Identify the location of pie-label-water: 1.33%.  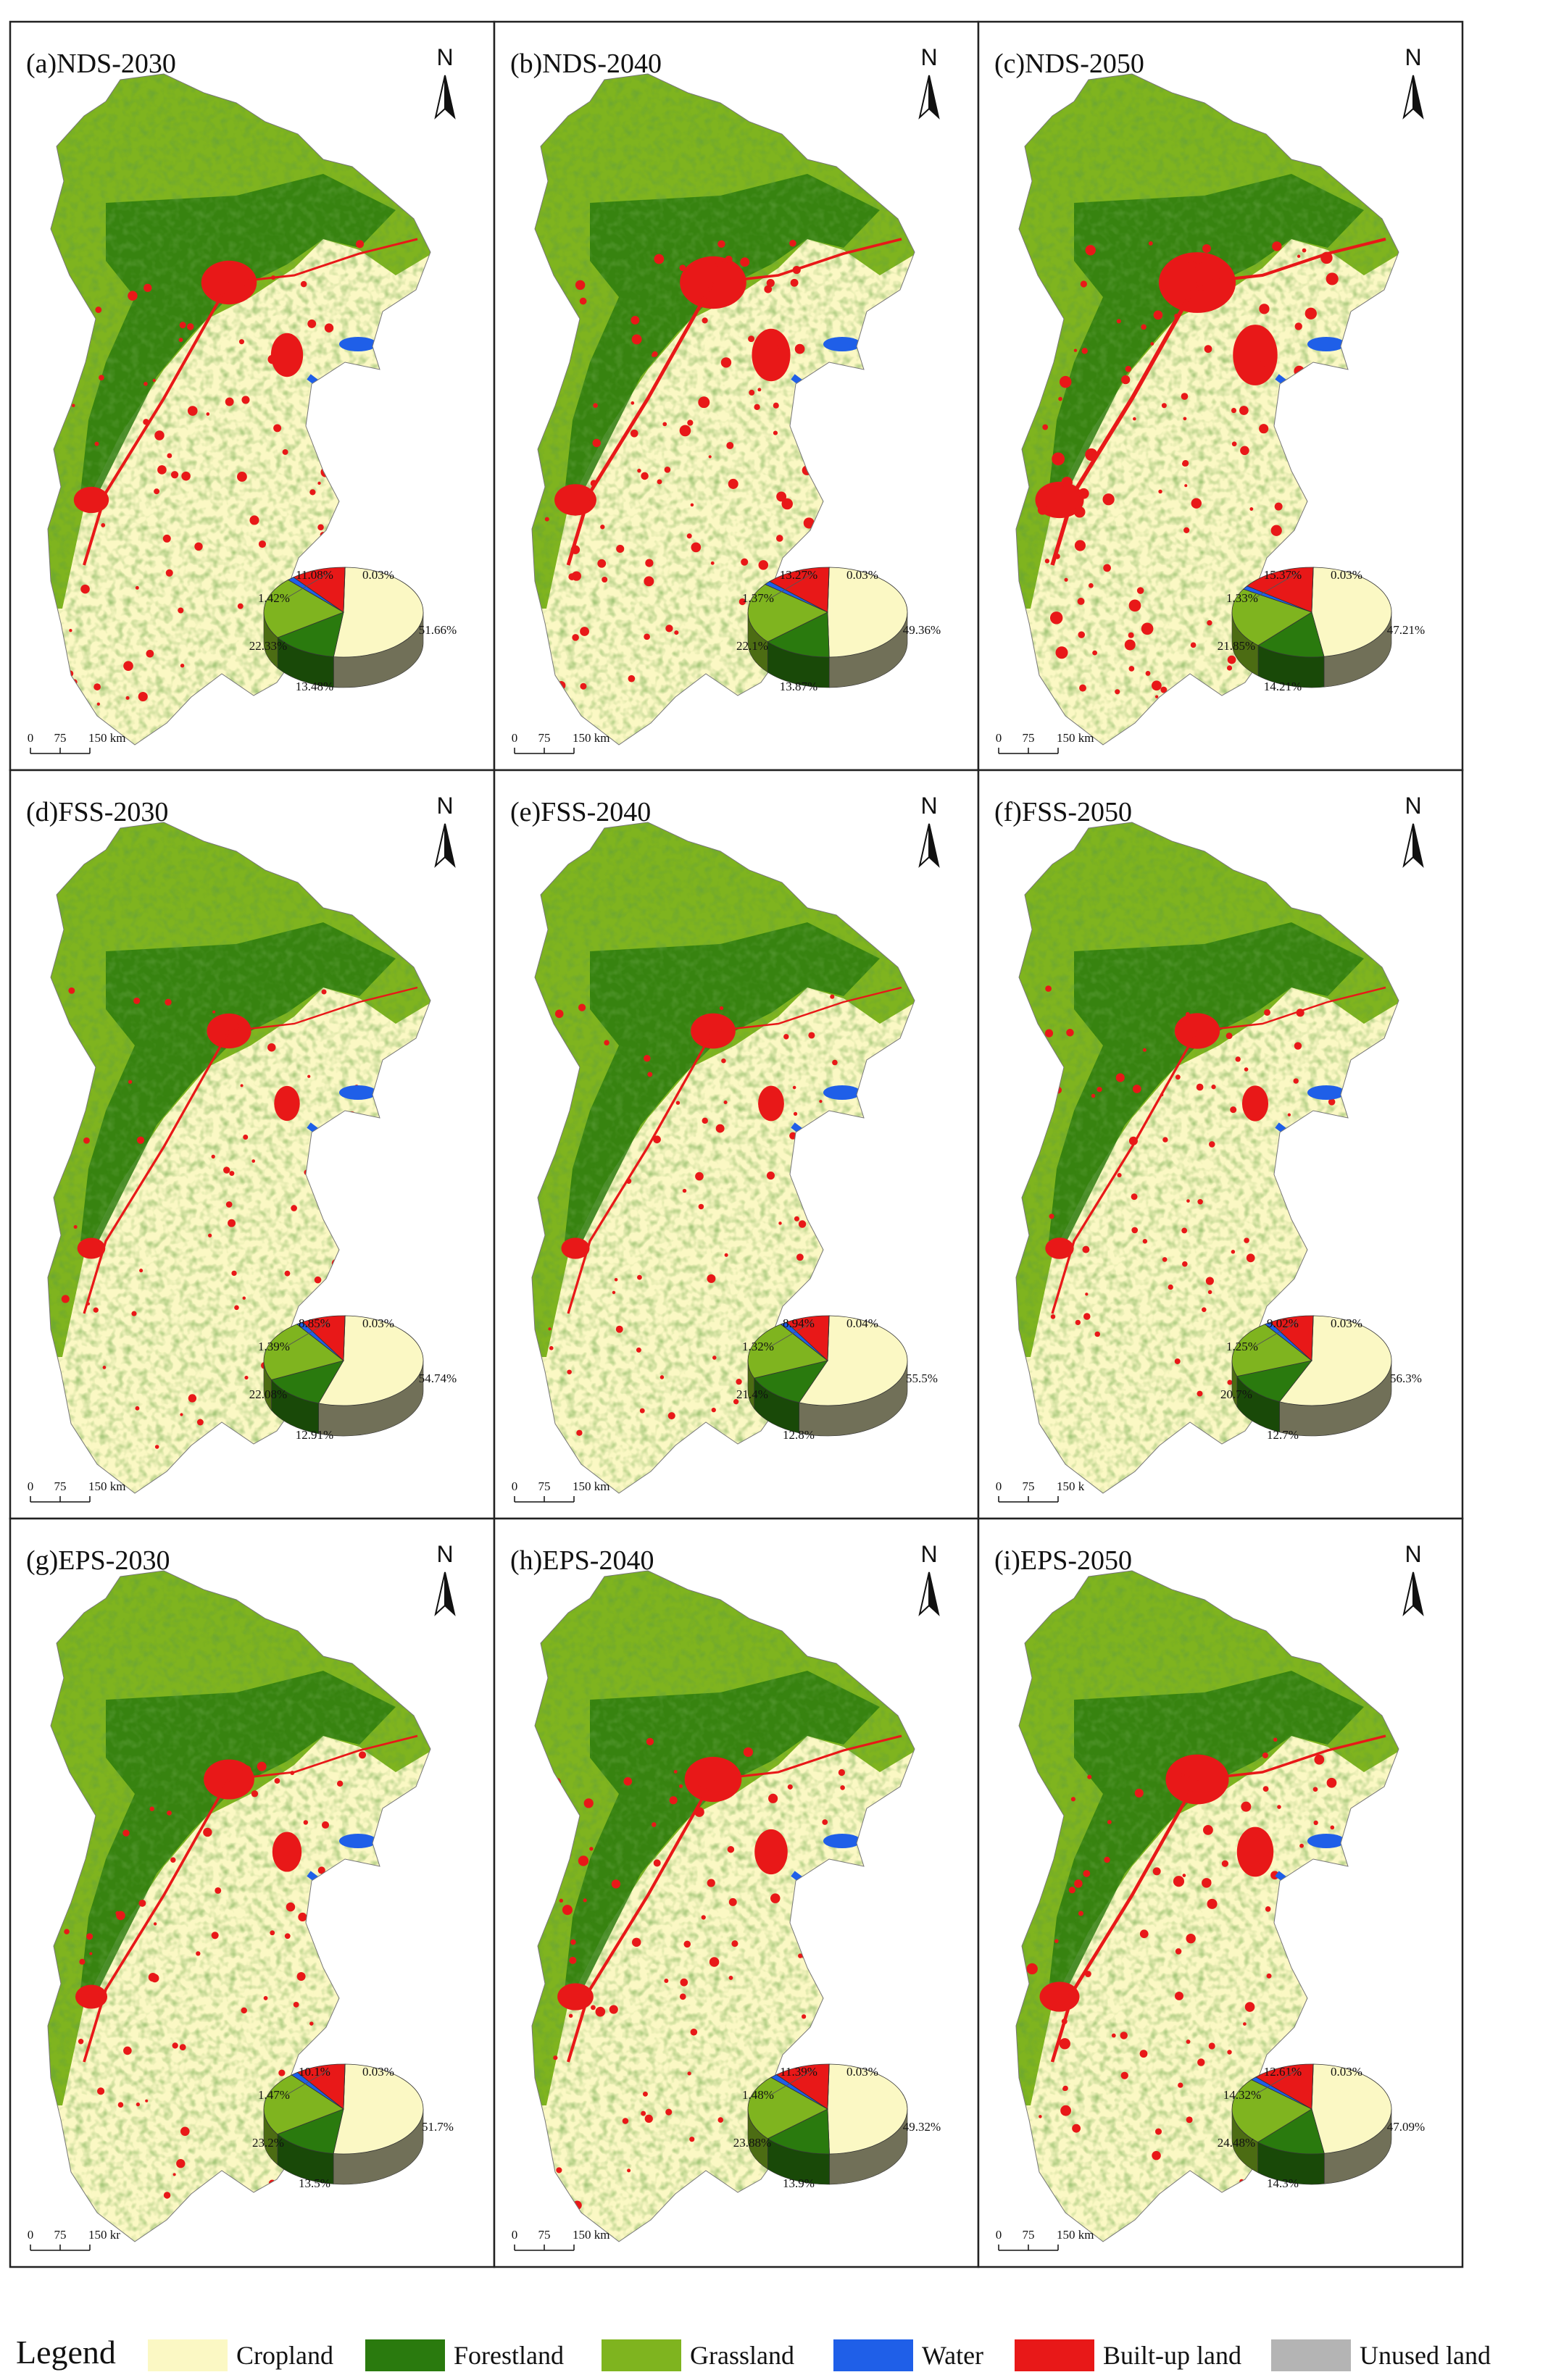
(1242, 598).